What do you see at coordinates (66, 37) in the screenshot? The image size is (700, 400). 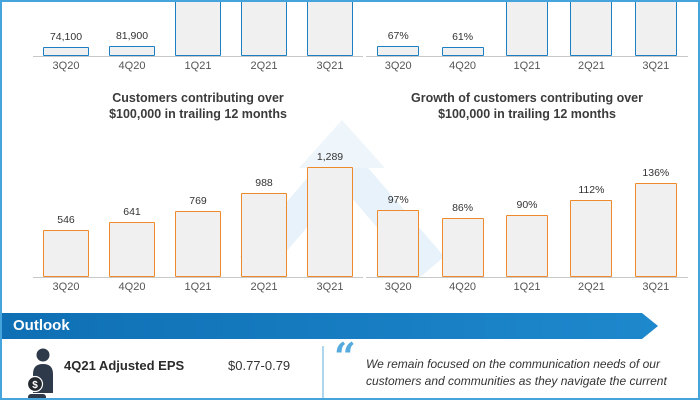 I see `value-label: 74,100` at bounding box center [66, 37].